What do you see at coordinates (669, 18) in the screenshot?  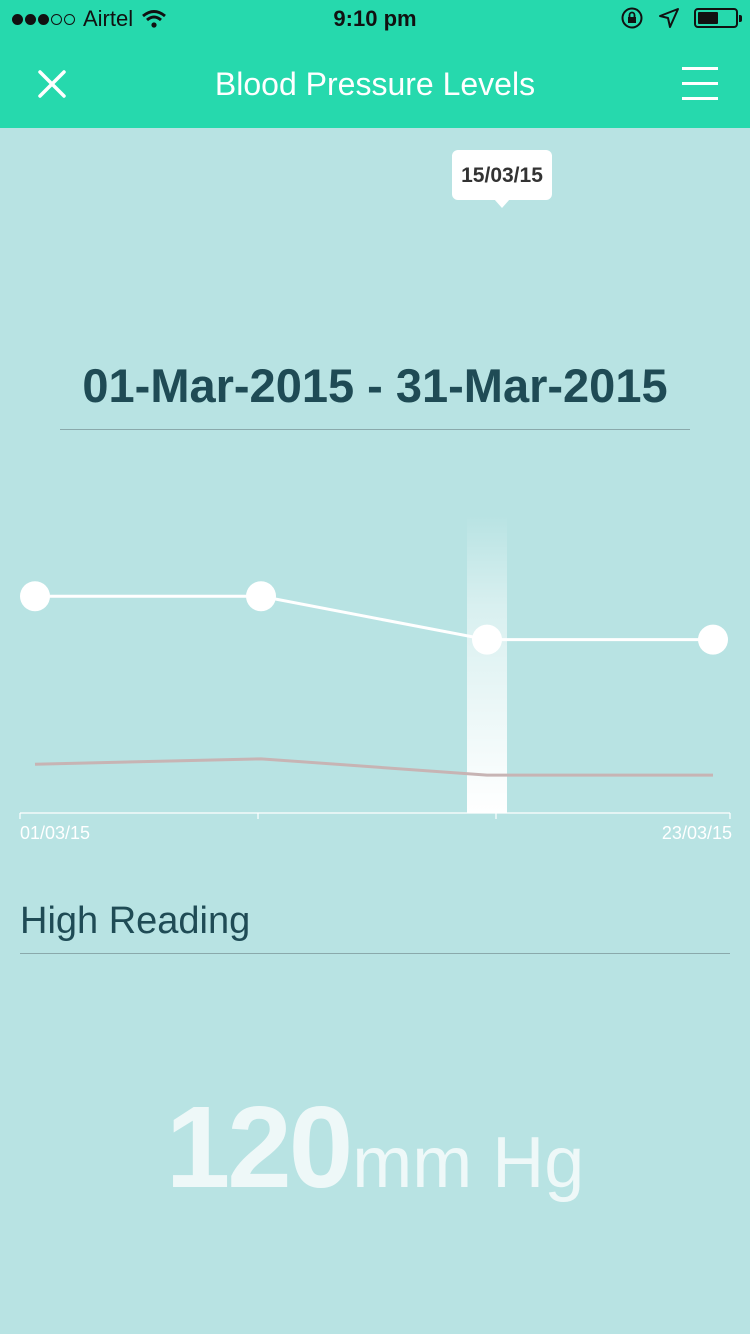 I see `location-arrow-icon` at bounding box center [669, 18].